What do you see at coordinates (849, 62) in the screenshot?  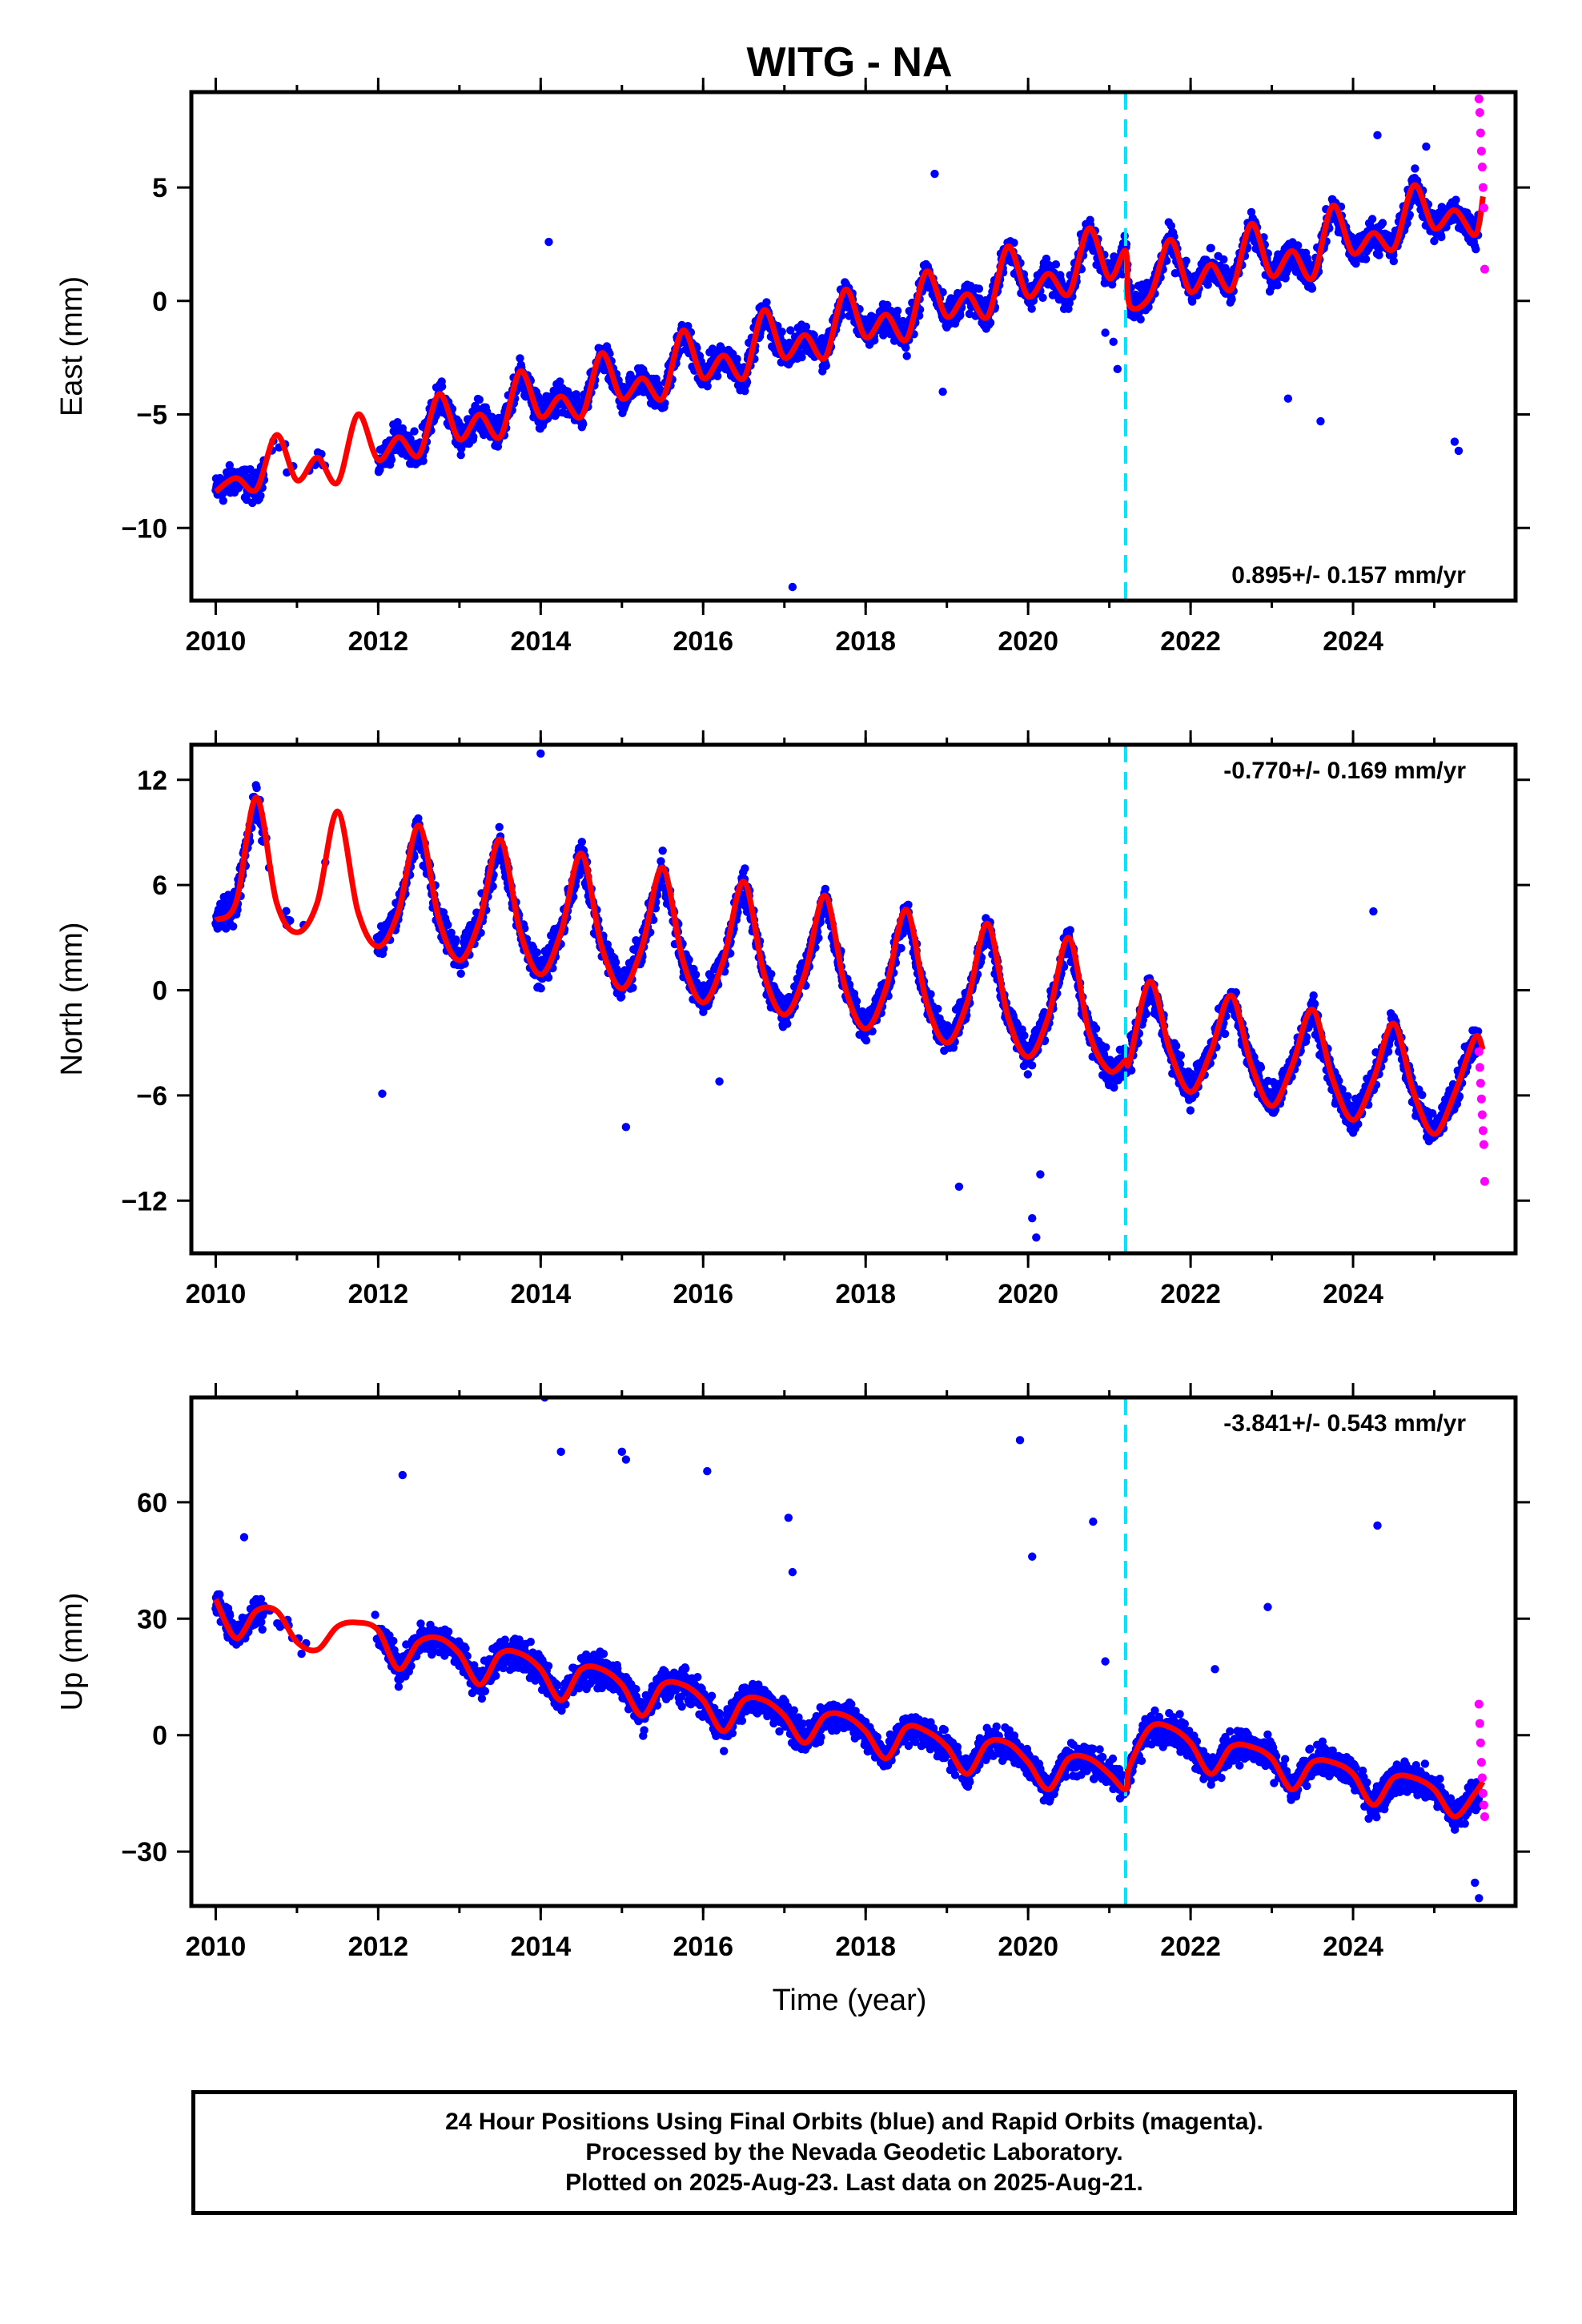 I see `figure-title: WITG - NA` at bounding box center [849, 62].